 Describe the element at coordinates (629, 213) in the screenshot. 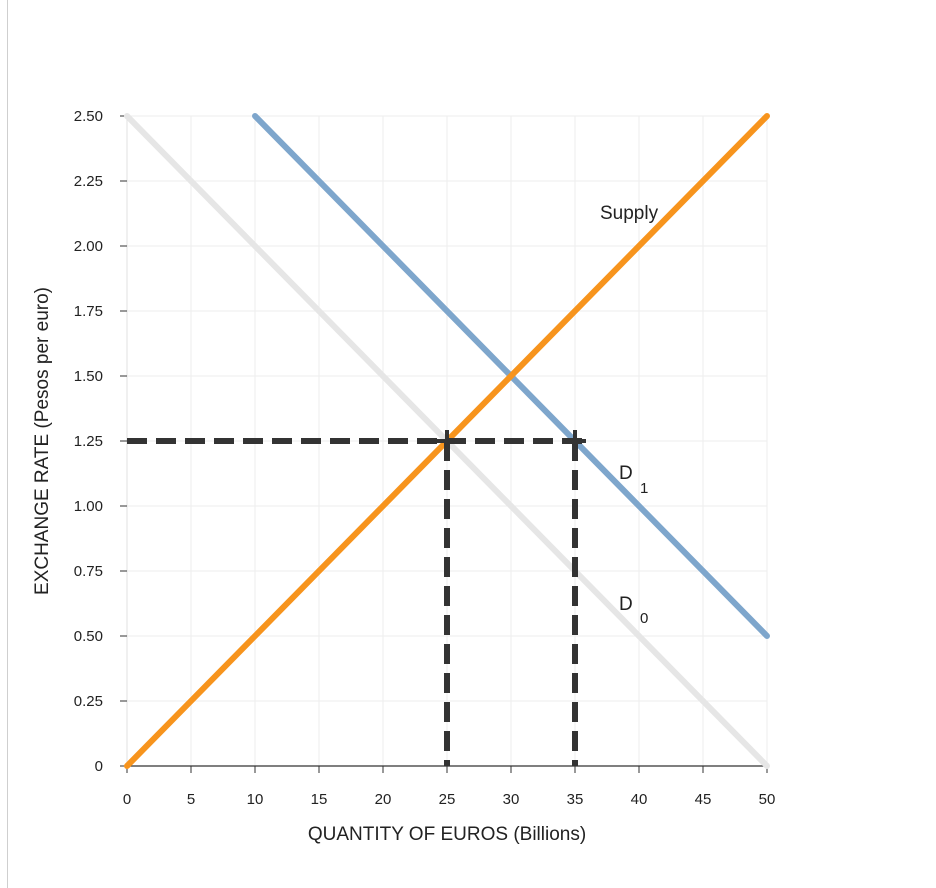

I see `supply-label: Supply` at that location.